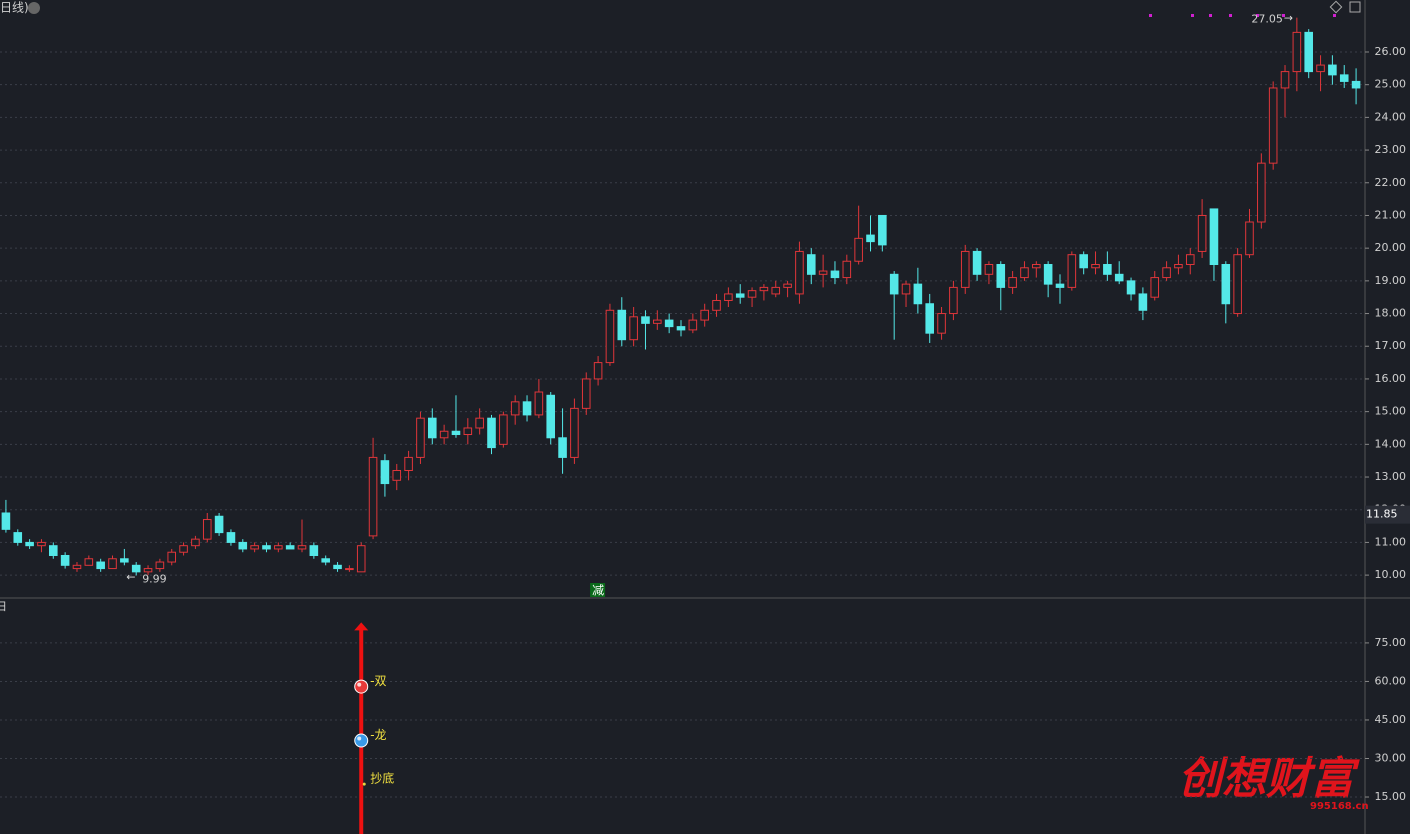 This screenshot has height=834, width=1410. I want to click on watermark-url: 995168.cn, so click(1339, 806).